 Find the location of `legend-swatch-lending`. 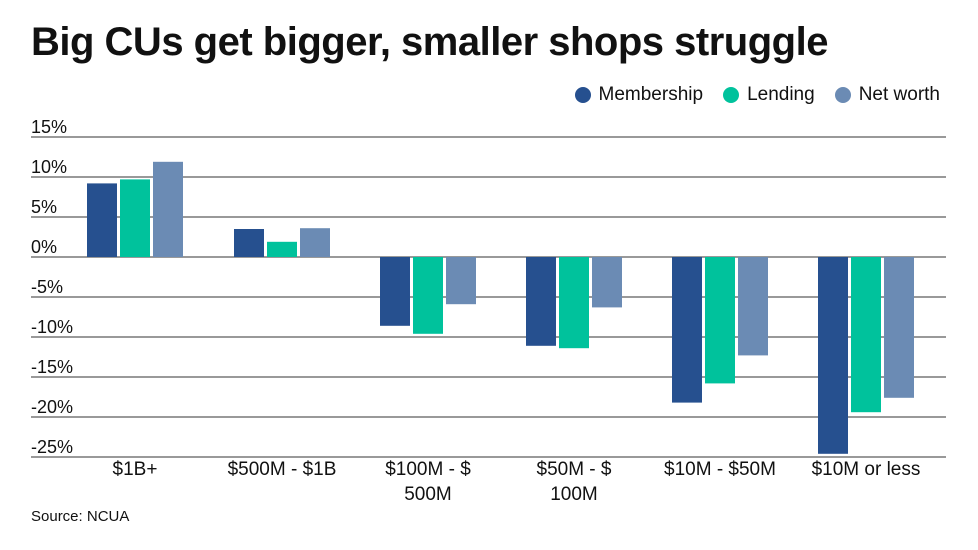

legend-swatch-lending is located at coordinates (731, 95).